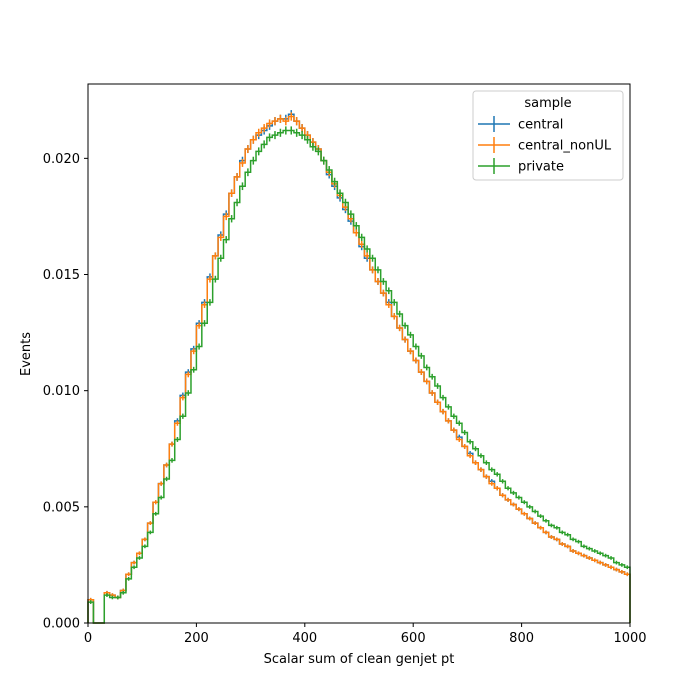 Image resolution: width=700 pixels, height=700 pixels. I want to click on x-tick-label: 0, so click(88, 638).